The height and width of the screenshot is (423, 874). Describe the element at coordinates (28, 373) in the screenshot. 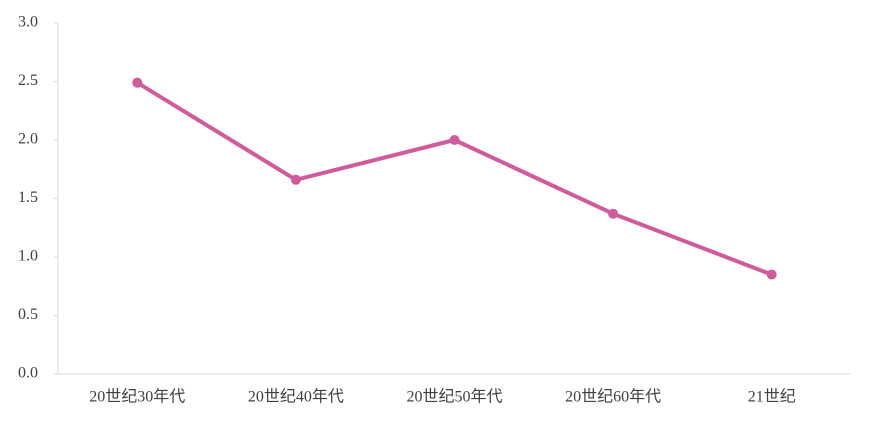

I see `y-tick-label: 0.0` at that location.